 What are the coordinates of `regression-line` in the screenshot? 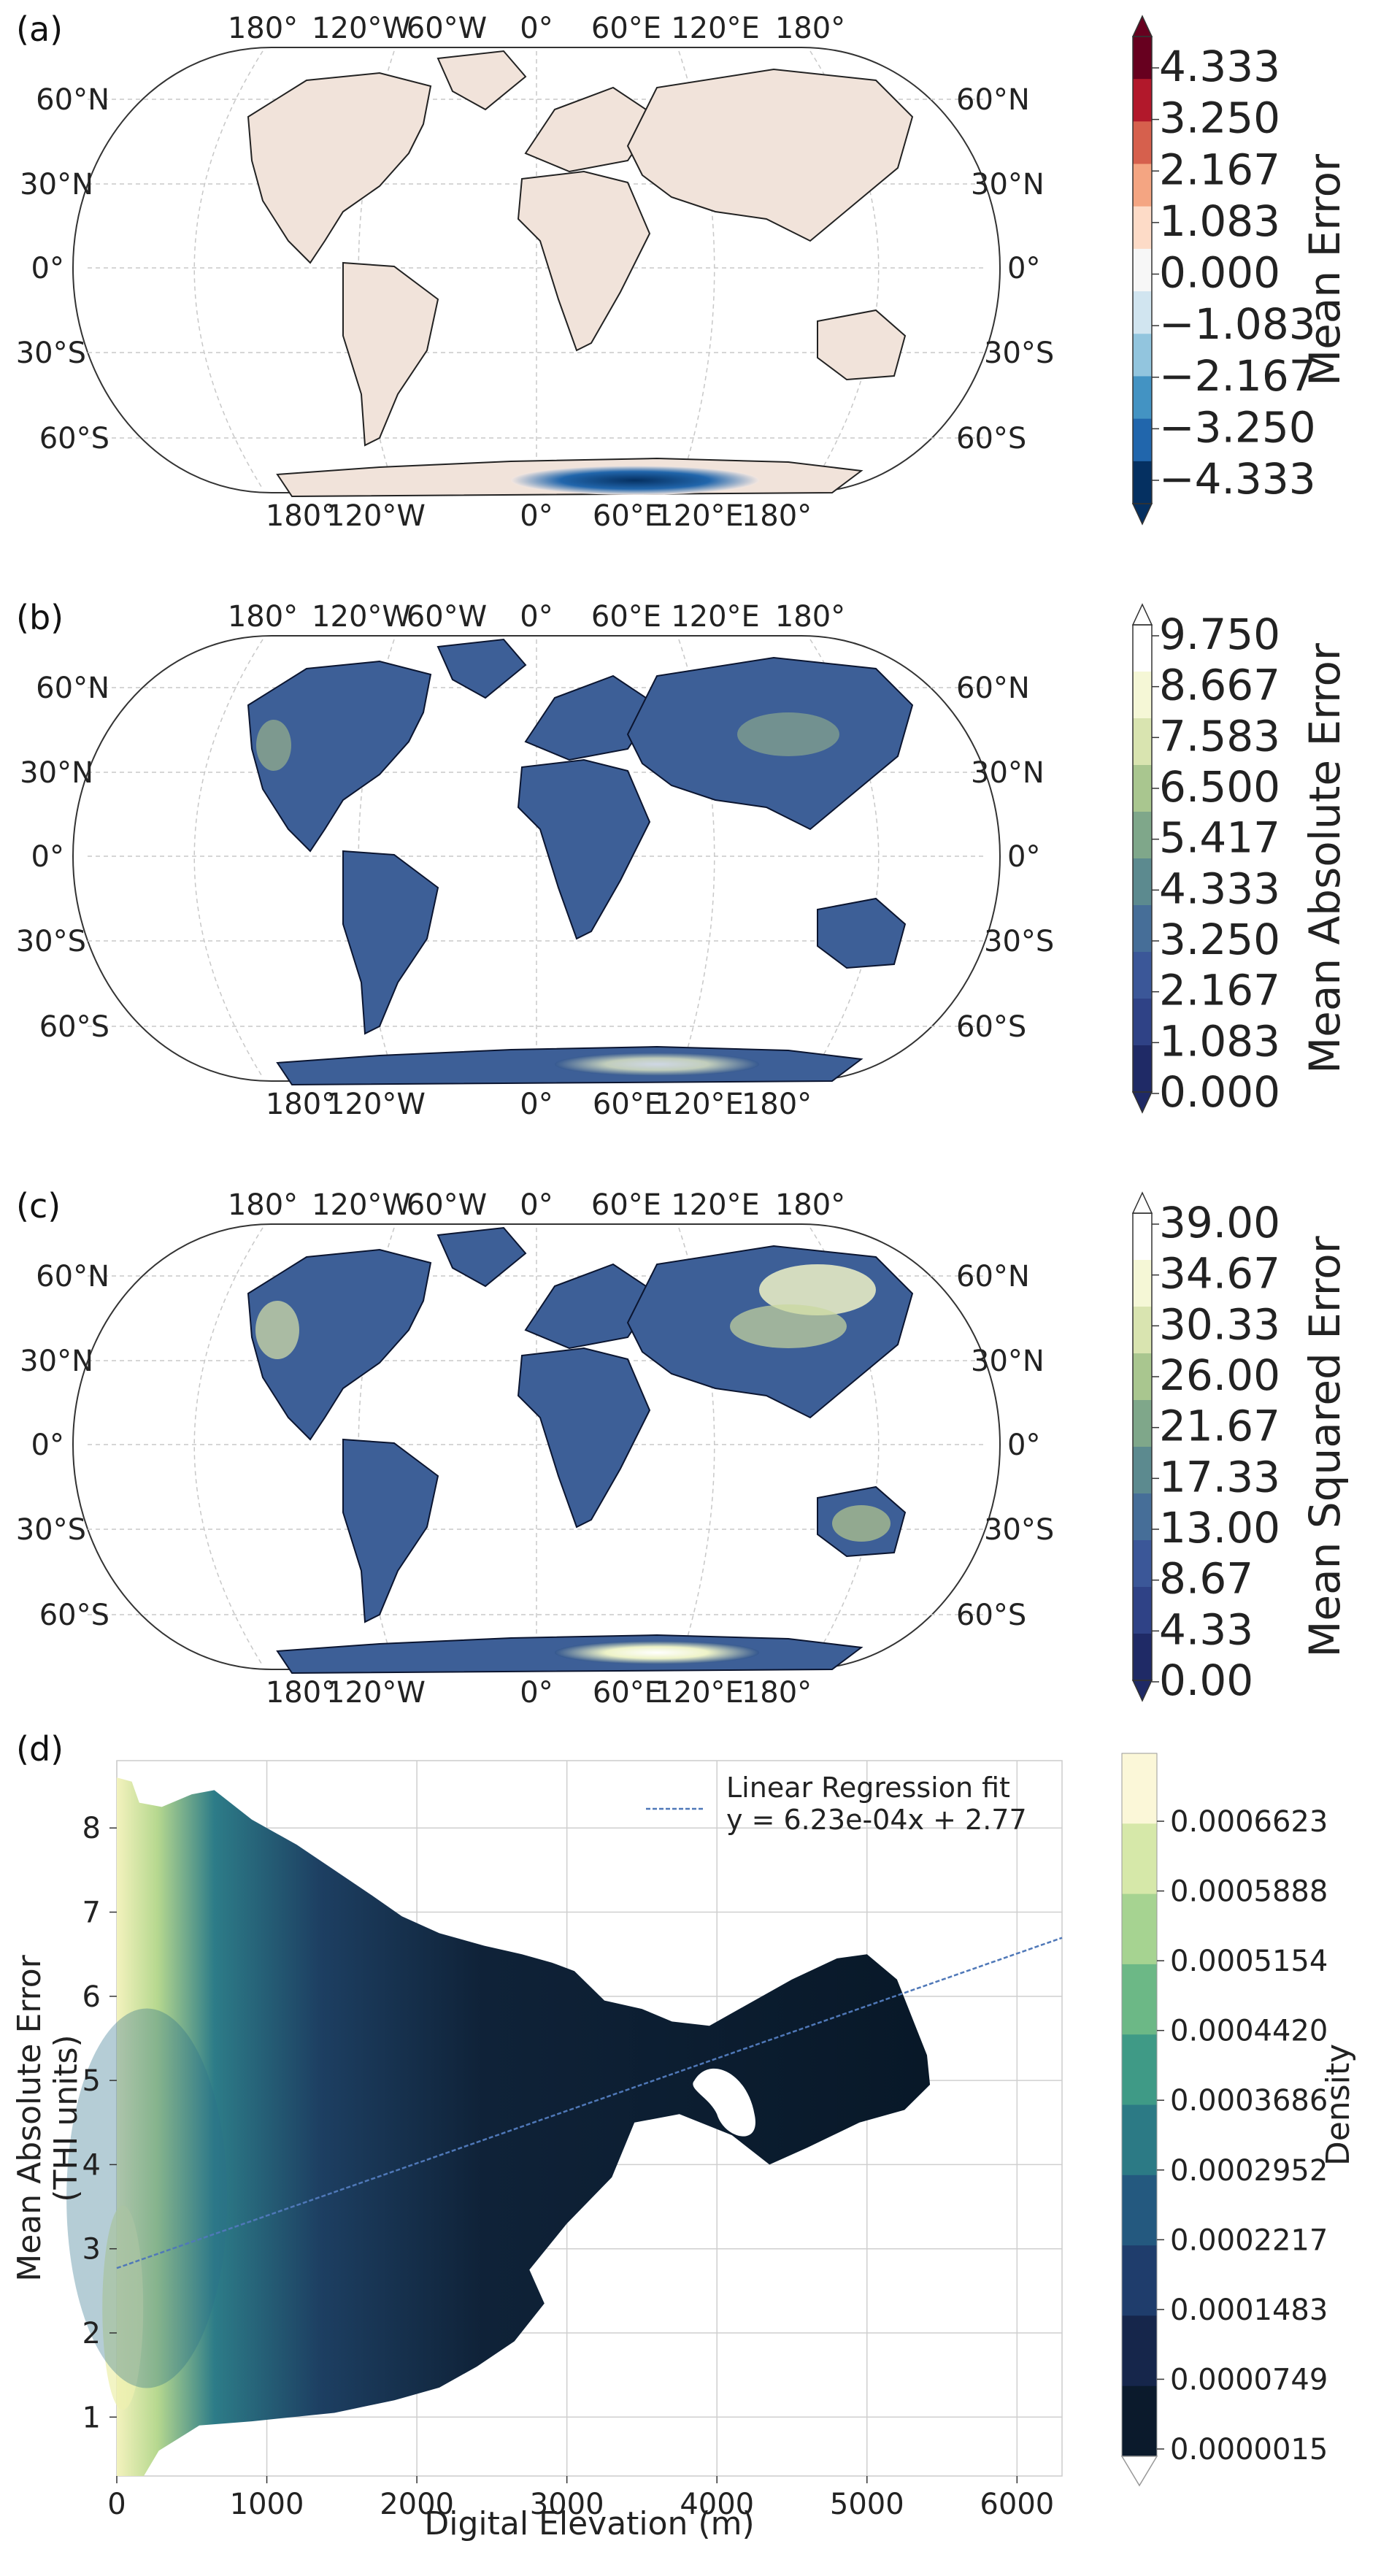 It's located at (589, 2103).